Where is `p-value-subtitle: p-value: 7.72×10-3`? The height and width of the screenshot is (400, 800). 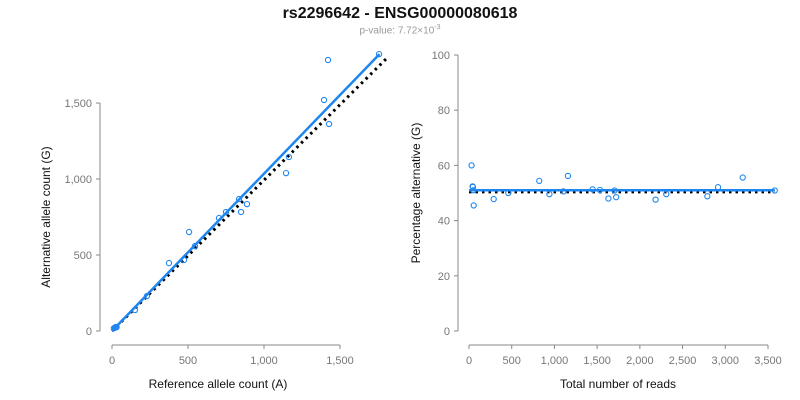 p-value-subtitle: p-value: 7.72×10-3 is located at coordinates (400, 30).